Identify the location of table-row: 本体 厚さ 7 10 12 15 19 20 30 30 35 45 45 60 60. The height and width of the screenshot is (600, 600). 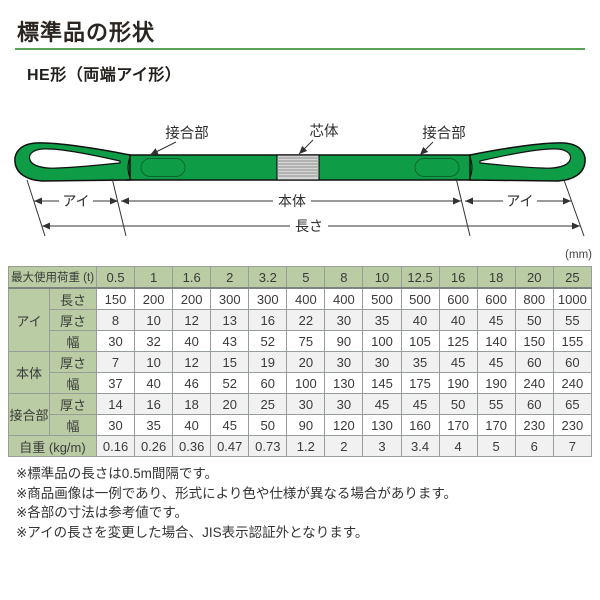
(300, 372).